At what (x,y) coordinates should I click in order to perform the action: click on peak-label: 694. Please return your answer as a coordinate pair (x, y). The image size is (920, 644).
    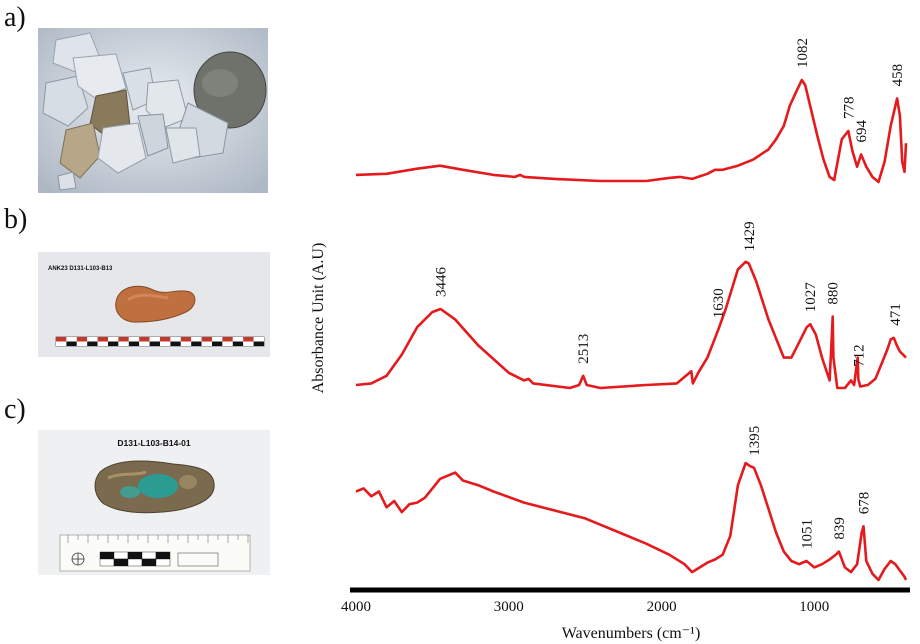
    Looking at the image, I should click on (862, 131).